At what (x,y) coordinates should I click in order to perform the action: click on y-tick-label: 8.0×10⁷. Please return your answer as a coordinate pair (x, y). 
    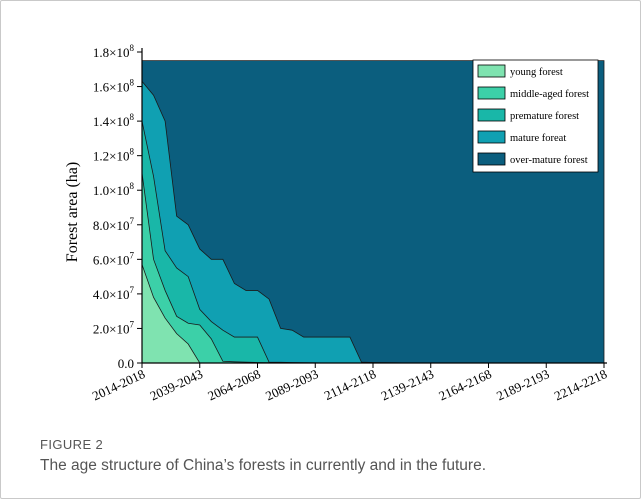
    Looking at the image, I should click on (114, 224).